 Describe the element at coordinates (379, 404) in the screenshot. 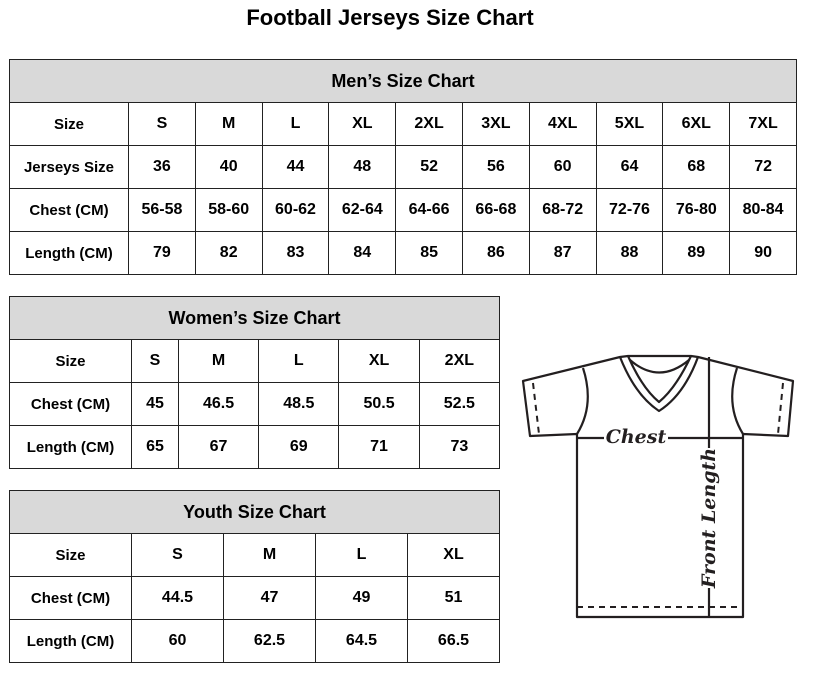

I see `table-cell: 50.5` at that location.